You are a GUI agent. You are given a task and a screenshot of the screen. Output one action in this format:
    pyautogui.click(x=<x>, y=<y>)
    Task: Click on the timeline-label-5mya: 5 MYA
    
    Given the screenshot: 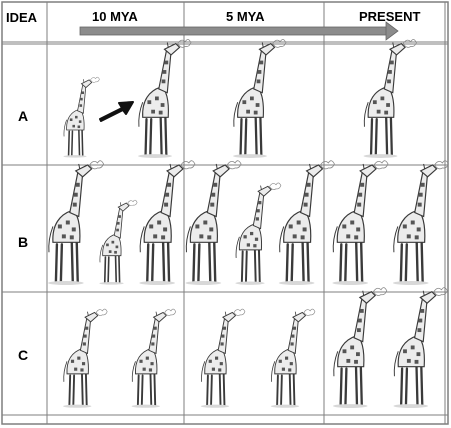 What is the action you would take?
    pyautogui.click(x=245, y=16)
    